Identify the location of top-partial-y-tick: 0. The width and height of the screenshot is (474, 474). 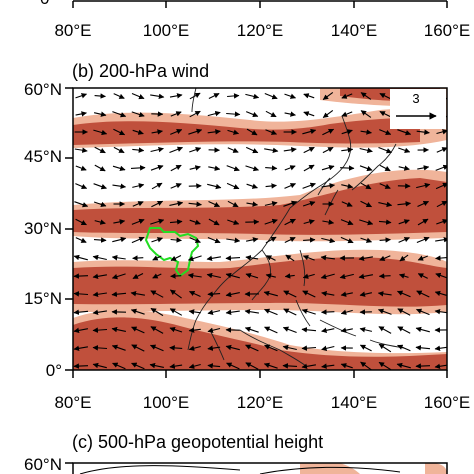
(44, 3).